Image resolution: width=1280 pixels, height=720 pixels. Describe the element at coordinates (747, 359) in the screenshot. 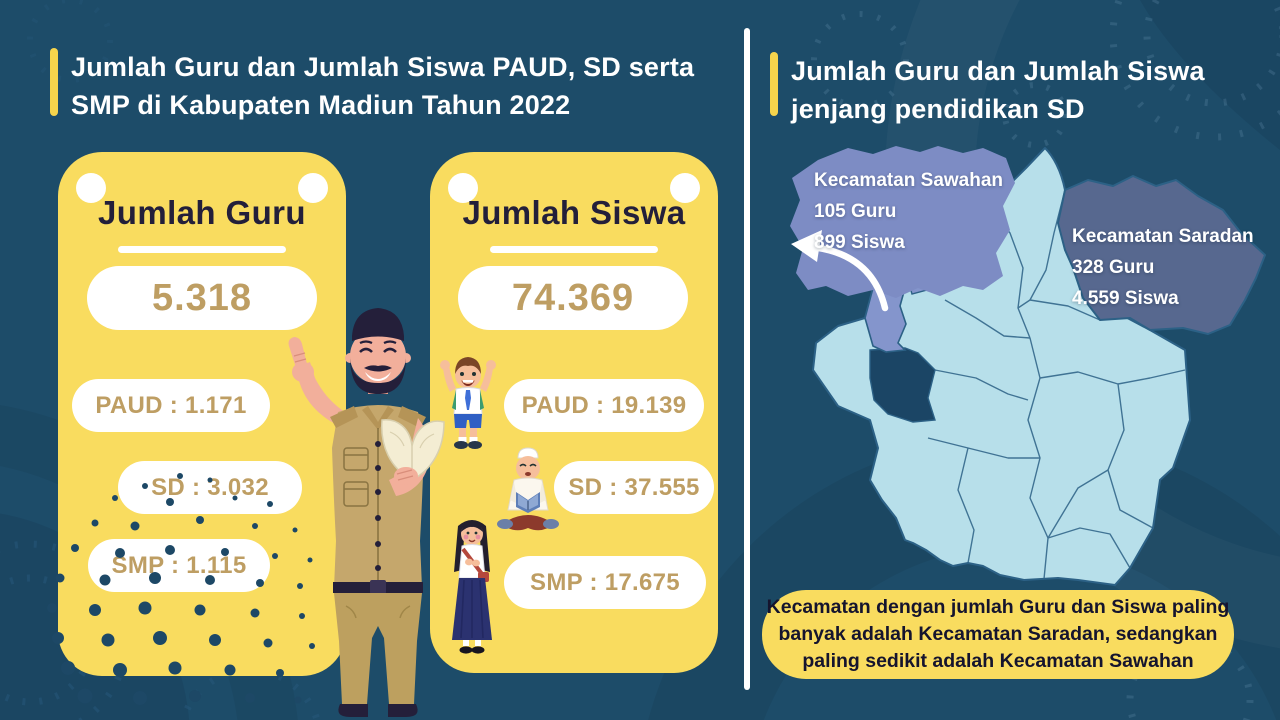

I see `panel-divider` at that location.